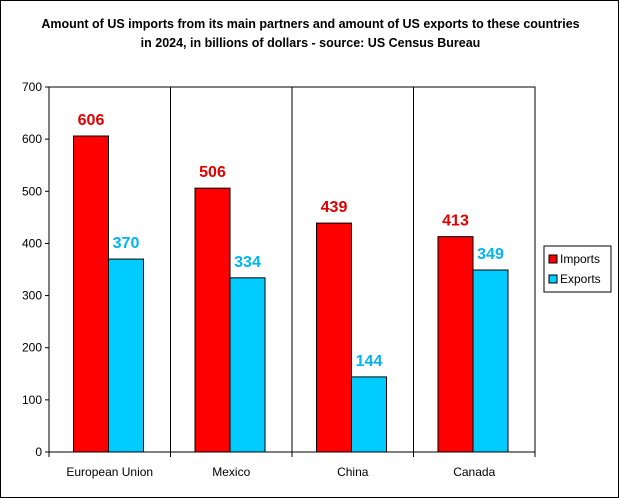 The width and height of the screenshot is (619, 498). I want to click on x-category-label: Mexico, so click(231, 472).